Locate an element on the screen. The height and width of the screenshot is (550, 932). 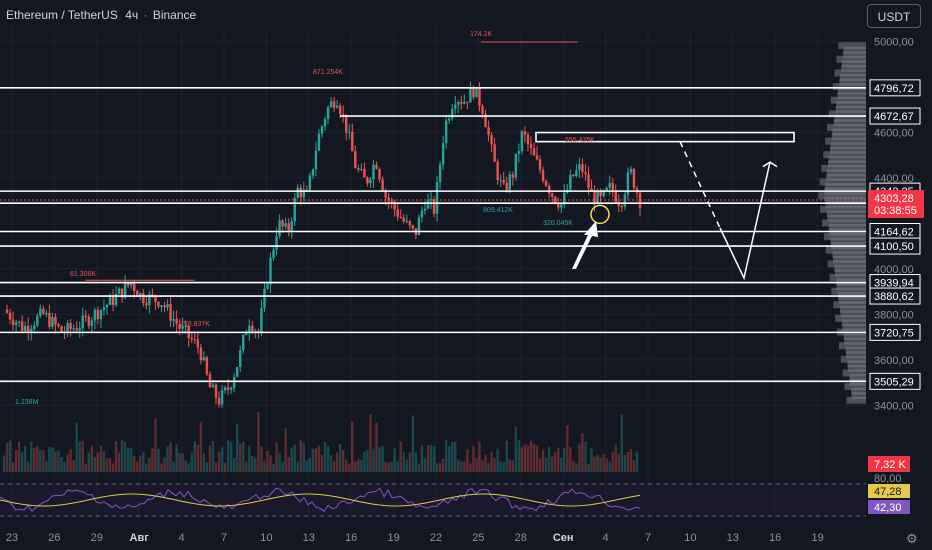
x-tick-label: Сен is located at coordinates (563, 538).